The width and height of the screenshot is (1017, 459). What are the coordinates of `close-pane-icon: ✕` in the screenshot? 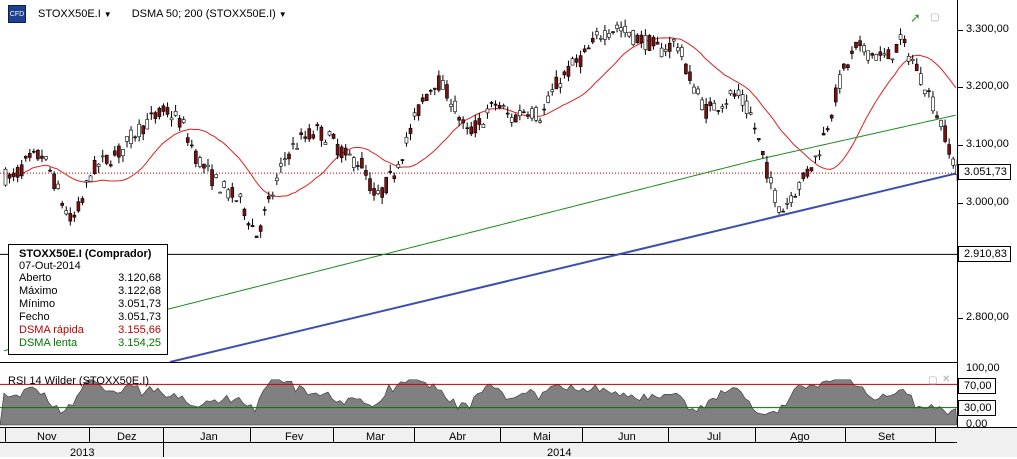 It's located at (946, 379).